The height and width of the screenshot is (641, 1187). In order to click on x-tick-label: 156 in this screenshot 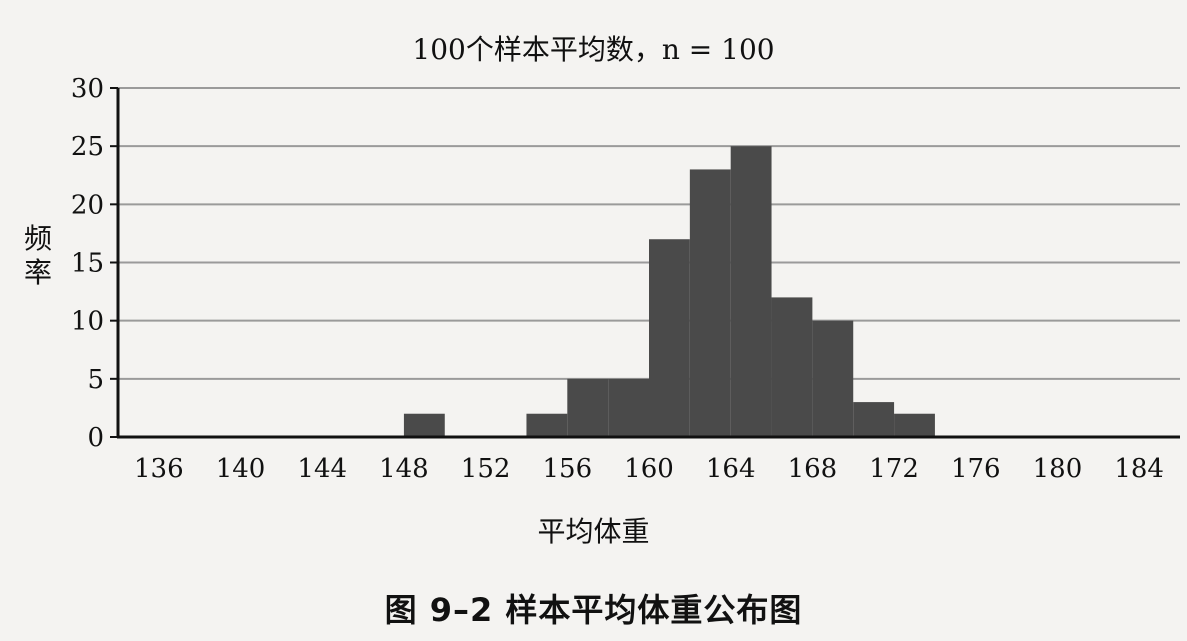, I will do `click(567, 469)`.